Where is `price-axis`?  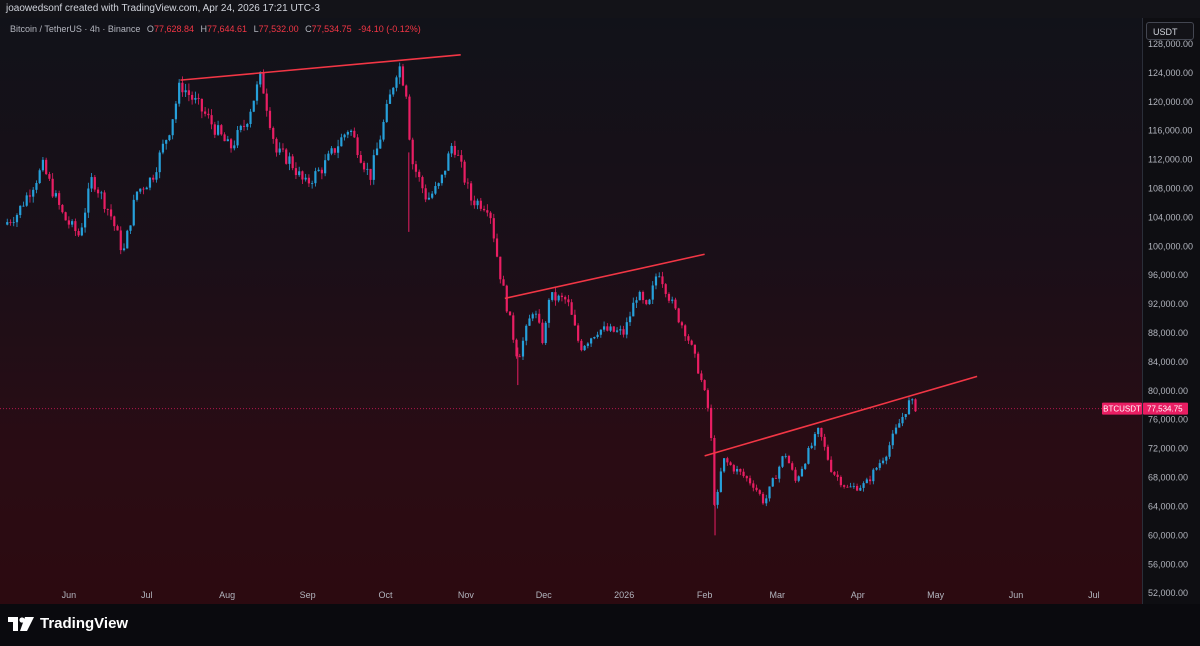 price-axis is located at coordinates (1171, 311).